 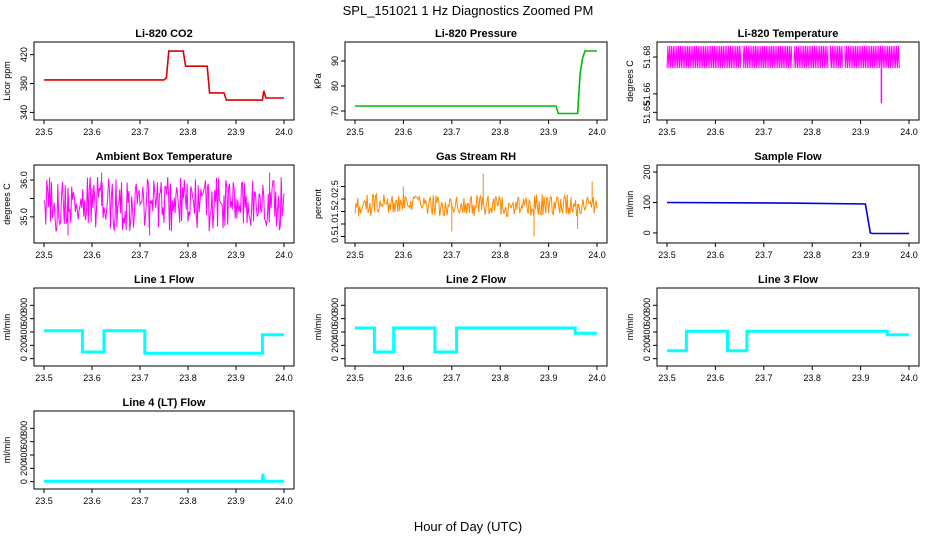 What do you see at coordinates (788, 280) in the screenshot?
I see `panel-title: Line 3 Flow` at bounding box center [788, 280].